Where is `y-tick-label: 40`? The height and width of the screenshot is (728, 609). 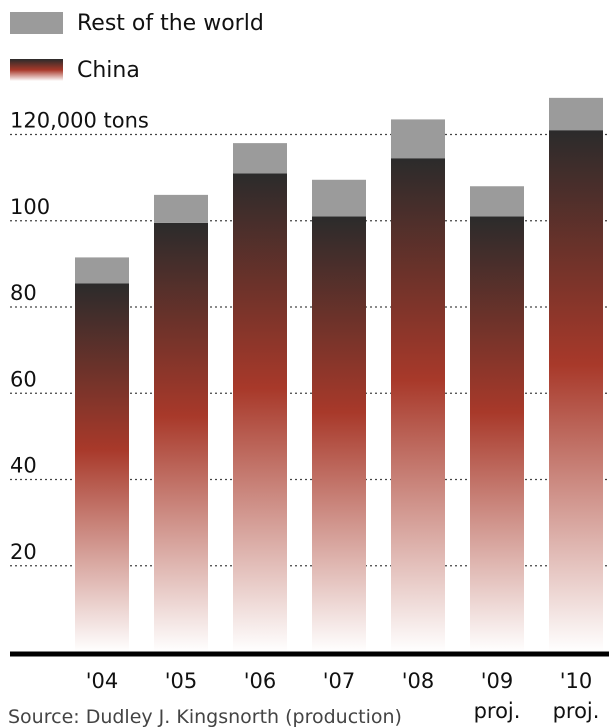
y-tick-label: 40 is located at coordinates (23, 466).